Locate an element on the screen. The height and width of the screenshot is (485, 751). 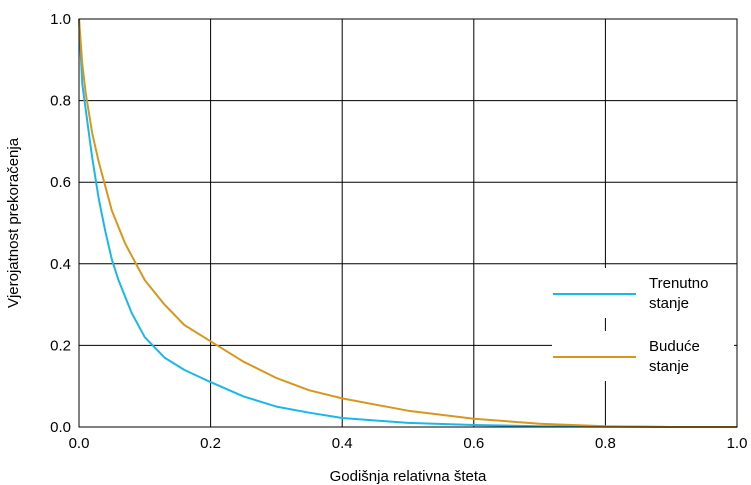
x-axis-label: Godišnja relativna šteta is located at coordinates (408, 476).